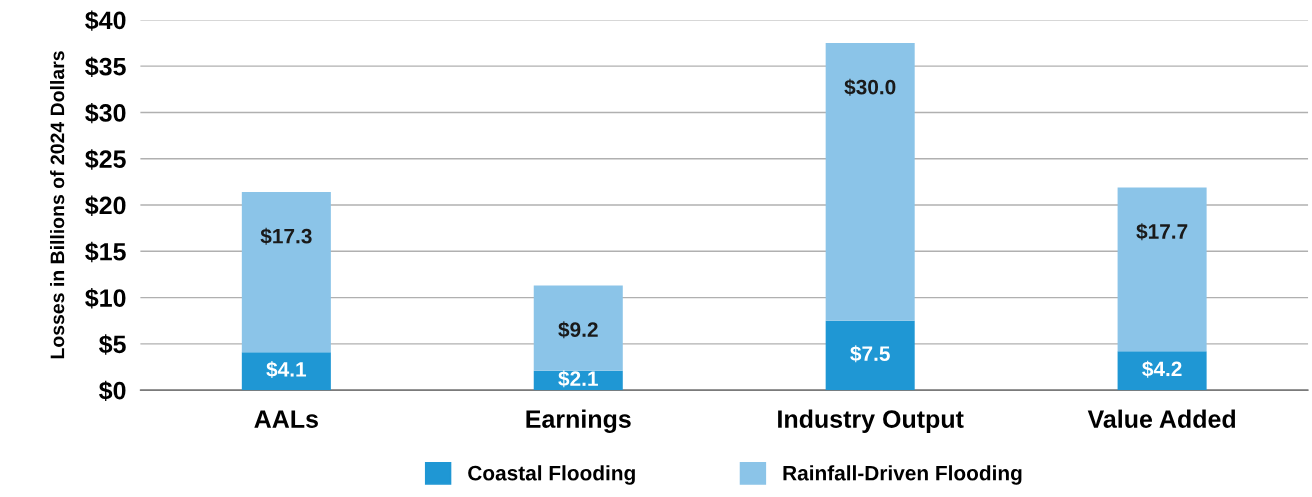  I want to click on data-label: $17.3, so click(286, 236).